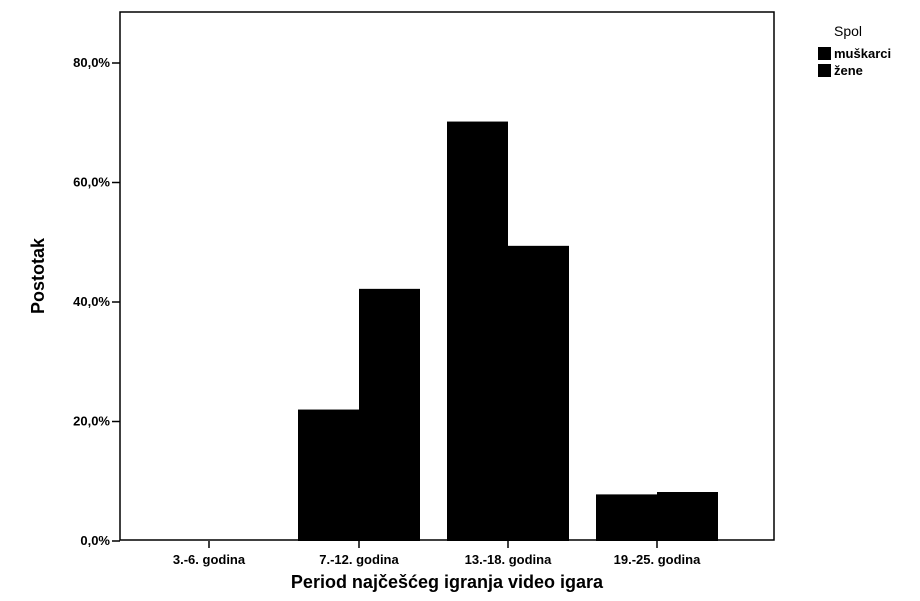 The width and height of the screenshot is (920, 601). I want to click on y-axis: 0,0% 20,0% 40,0% 60,0% 80,0%, so click(96, 301).